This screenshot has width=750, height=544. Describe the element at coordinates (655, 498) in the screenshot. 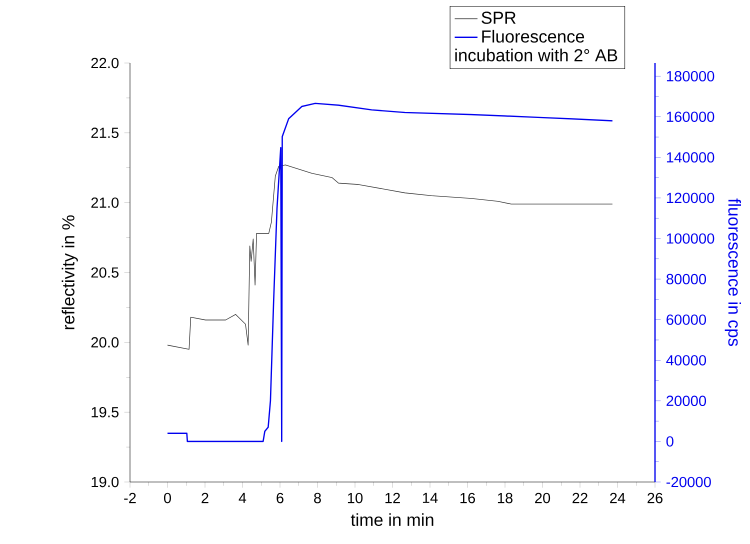

I see `x-tick-label: 26` at that location.